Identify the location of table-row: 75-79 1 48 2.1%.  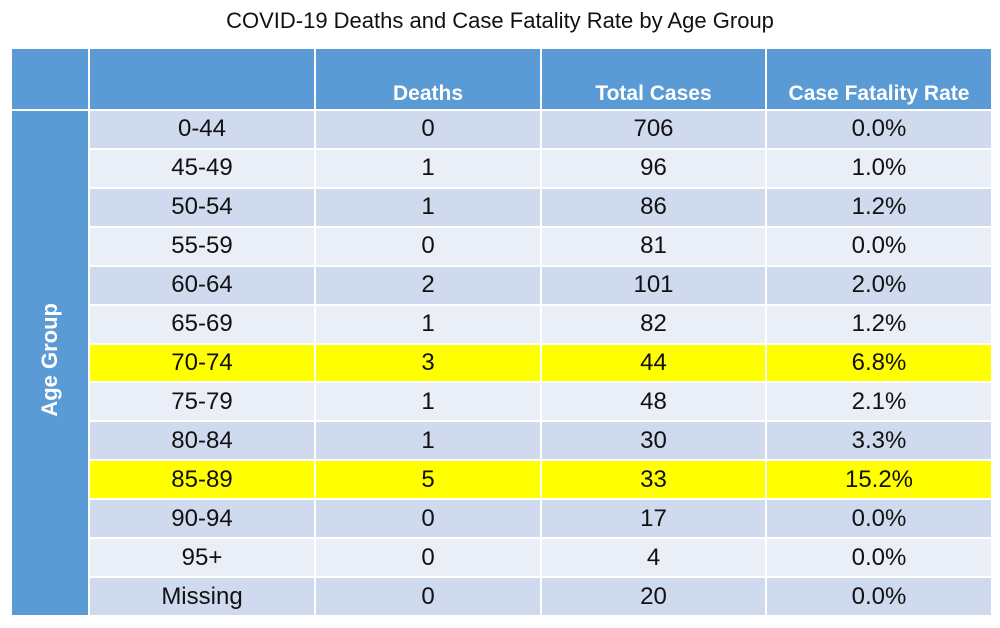
(502, 402).